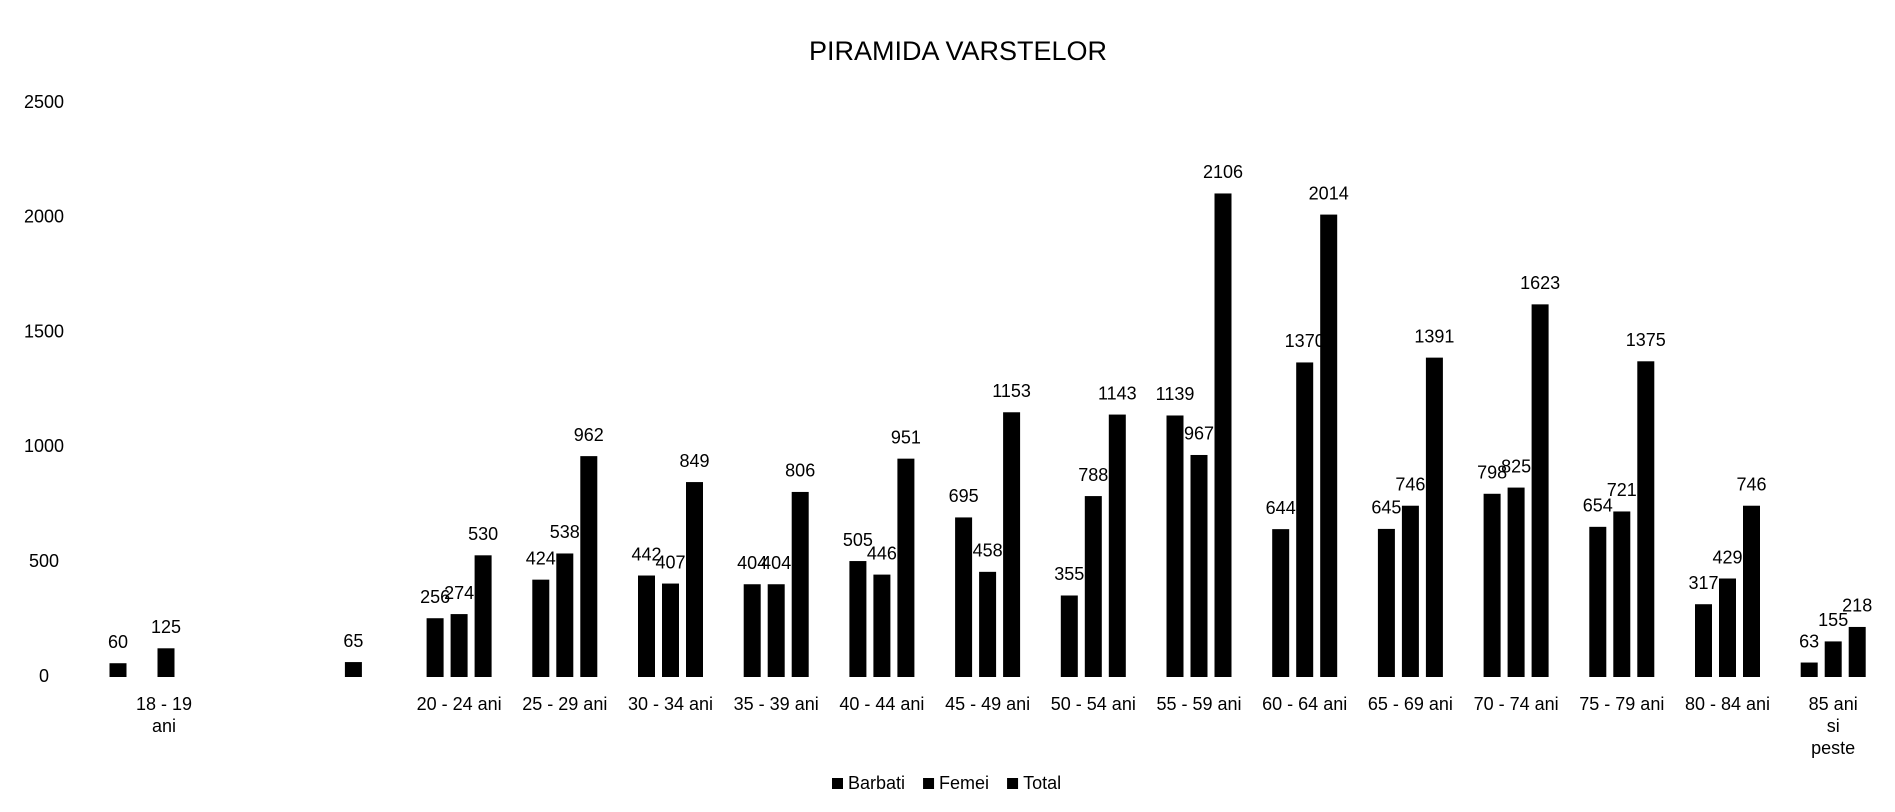 This screenshot has width=1895, height=812. Describe the element at coordinates (1833, 726) in the screenshot. I see `x-tick-label: 85 ani si peste` at that location.